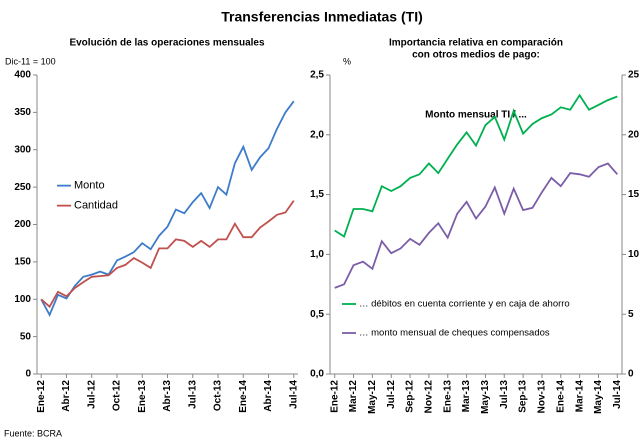 The image size is (644, 441). I want to click on y2-tick-label: 5, so click(631, 314).